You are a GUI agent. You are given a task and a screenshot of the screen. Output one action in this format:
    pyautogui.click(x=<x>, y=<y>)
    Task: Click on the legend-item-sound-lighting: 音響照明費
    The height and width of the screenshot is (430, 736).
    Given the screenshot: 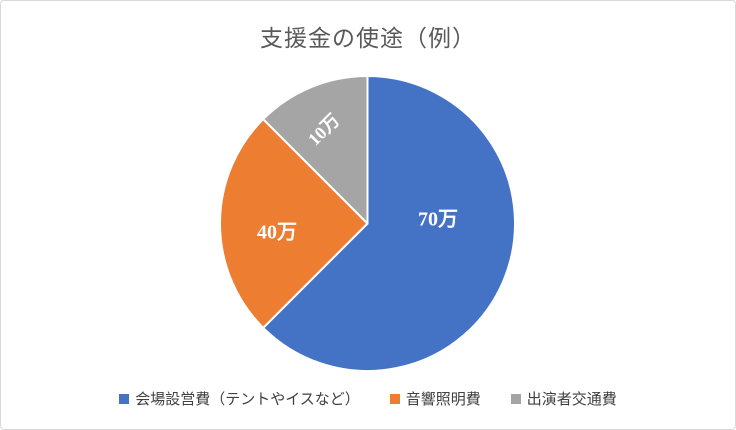 What is the action you would take?
    pyautogui.click(x=435, y=398)
    